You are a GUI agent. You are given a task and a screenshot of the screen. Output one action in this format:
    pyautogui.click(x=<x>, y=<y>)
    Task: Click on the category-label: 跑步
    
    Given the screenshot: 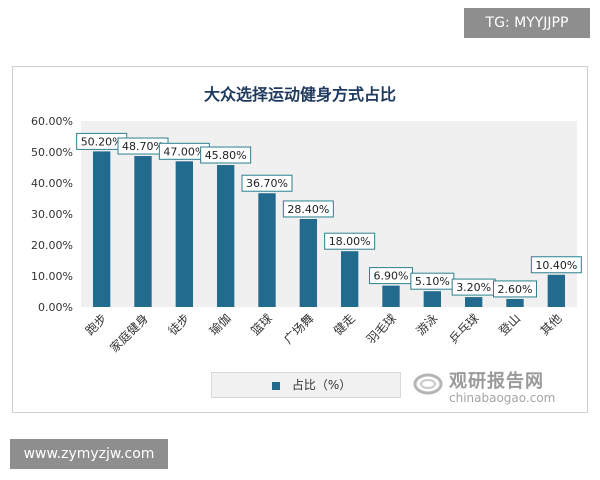 What is the action you would take?
    pyautogui.click(x=96, y=324)
    